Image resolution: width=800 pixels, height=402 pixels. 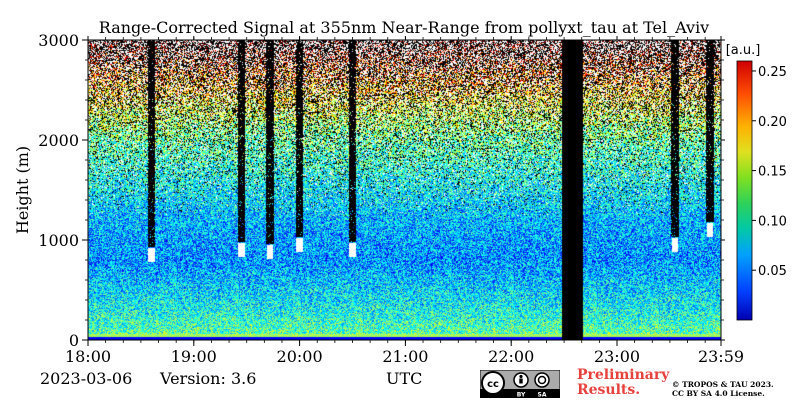 I want to click on svg-text: SA, so click(x=542, y=395).